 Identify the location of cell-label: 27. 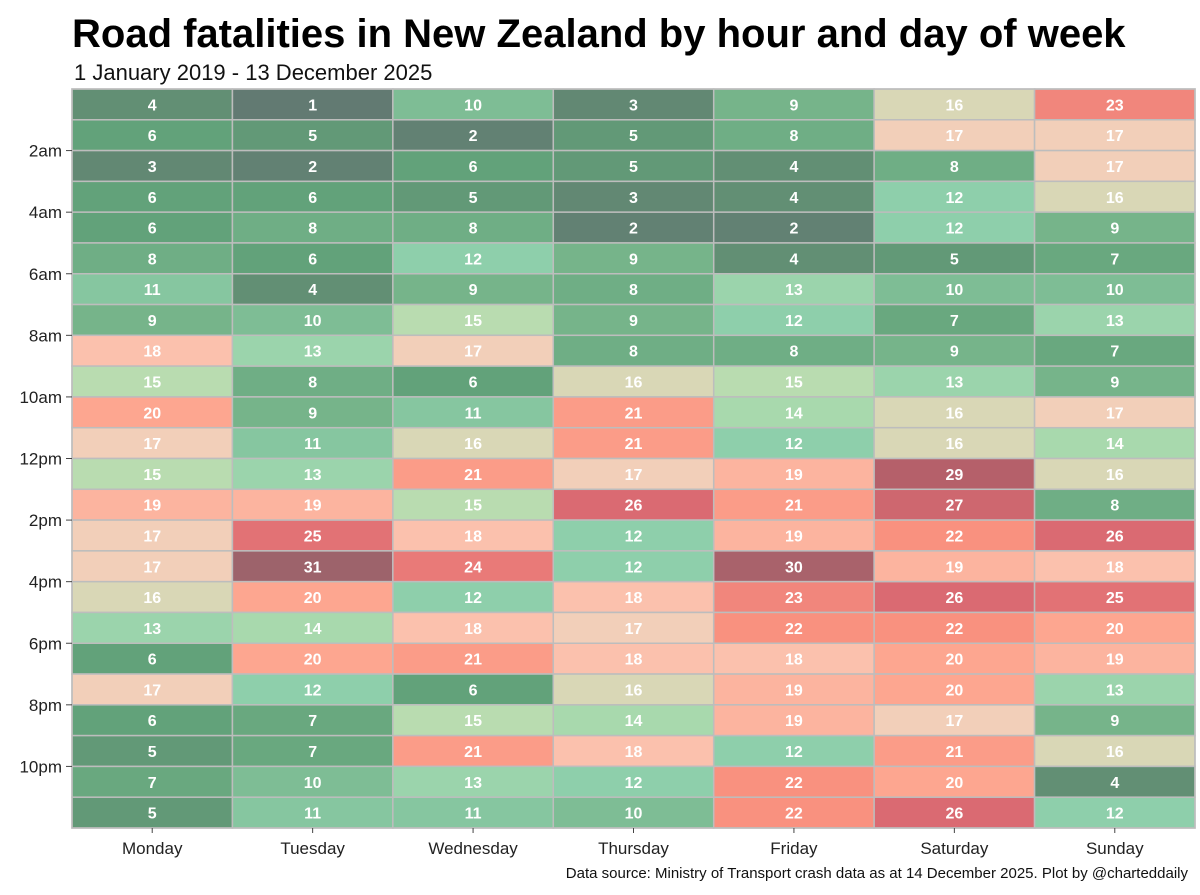
(954, 506).